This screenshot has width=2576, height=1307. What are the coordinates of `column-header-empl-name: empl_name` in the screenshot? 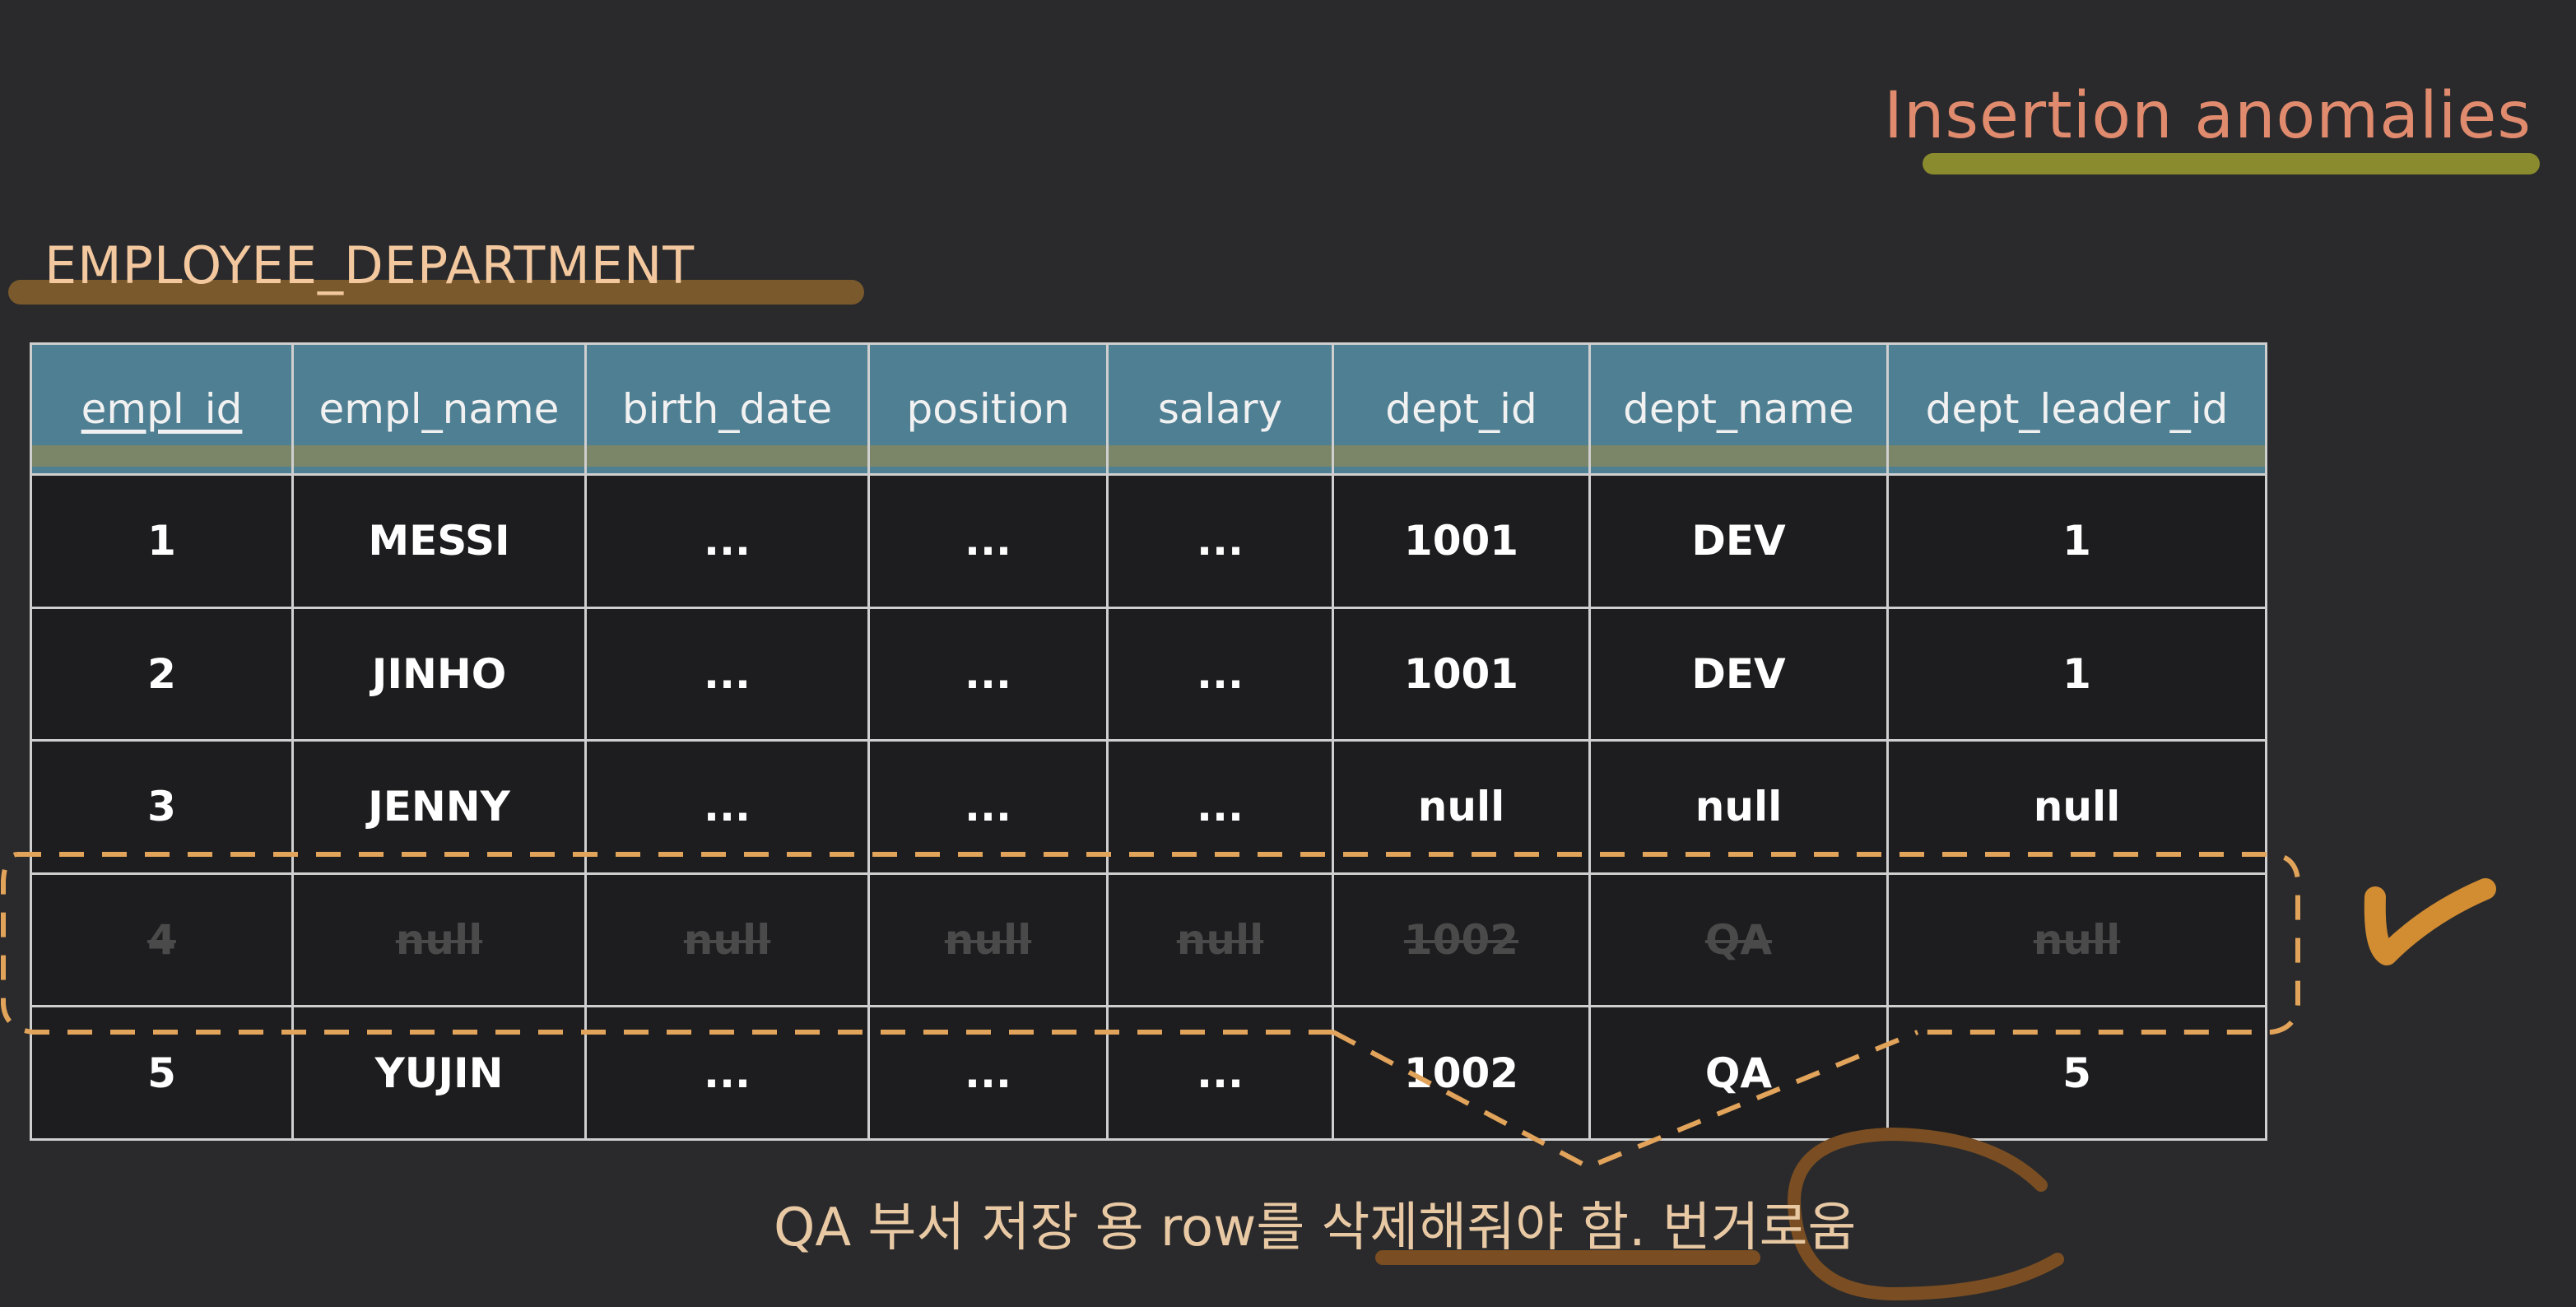 It's located at (439, 409).